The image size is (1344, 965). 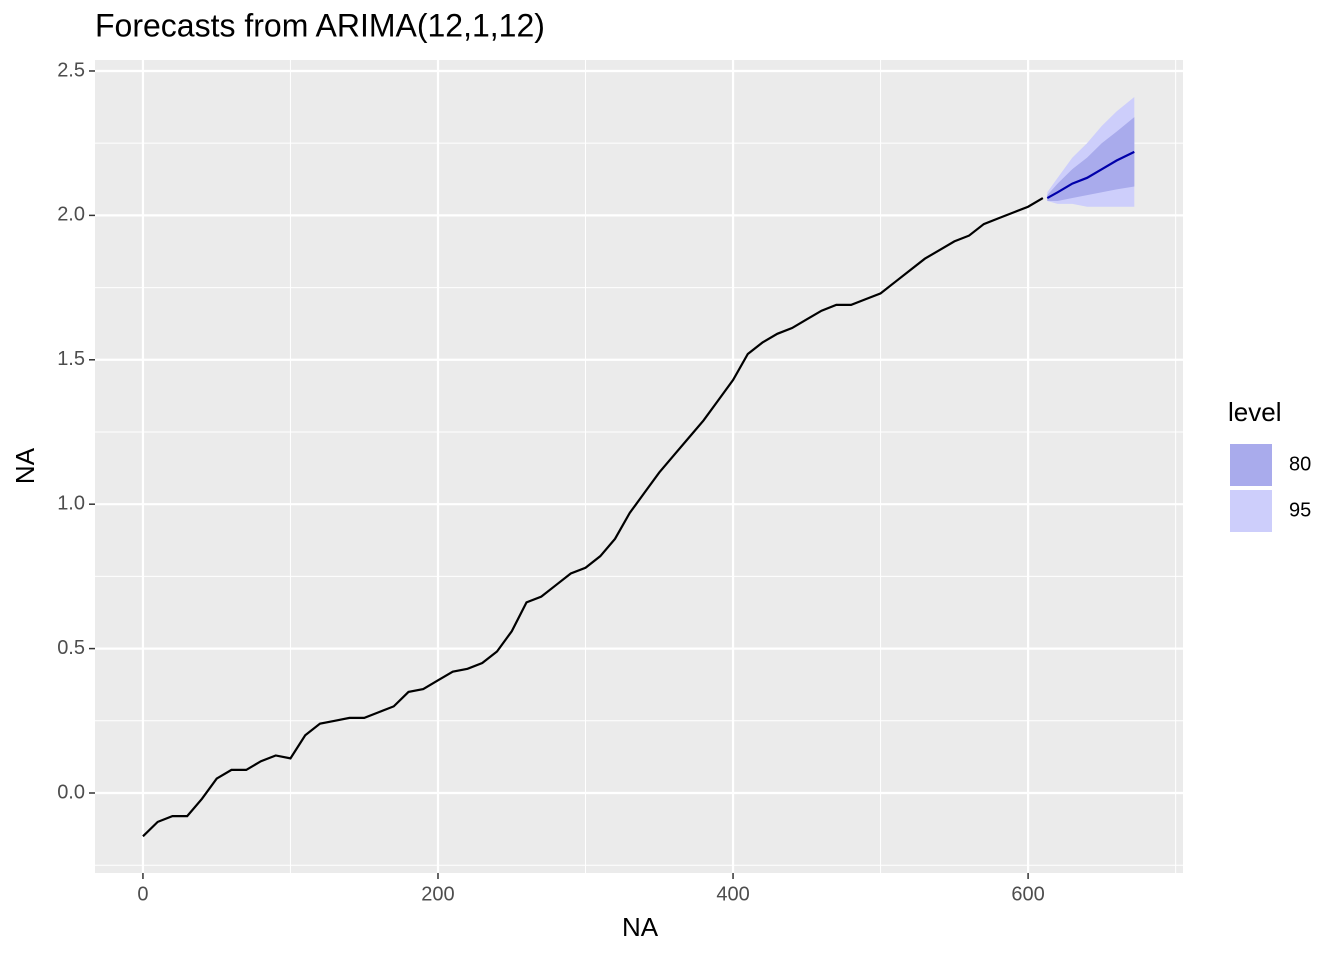 What do you see at coordinates (640, 927) in the screenshot?
I see `x-axis-label: NA` at bounding box center [640, 927].